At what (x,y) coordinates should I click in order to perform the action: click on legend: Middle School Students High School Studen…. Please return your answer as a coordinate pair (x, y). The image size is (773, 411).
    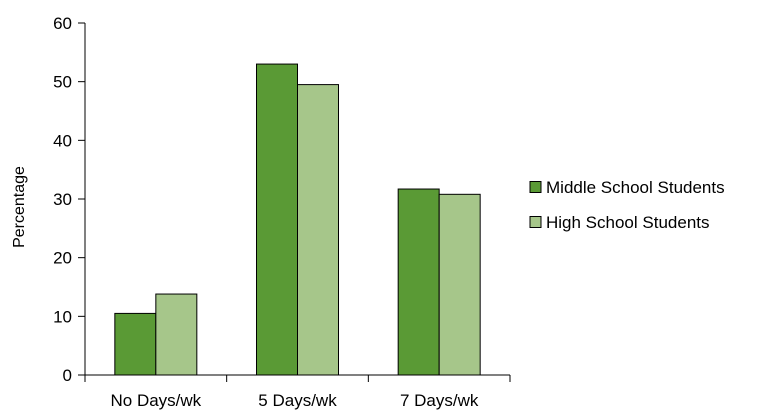
    Looking at the image, I should click on (627, 205).